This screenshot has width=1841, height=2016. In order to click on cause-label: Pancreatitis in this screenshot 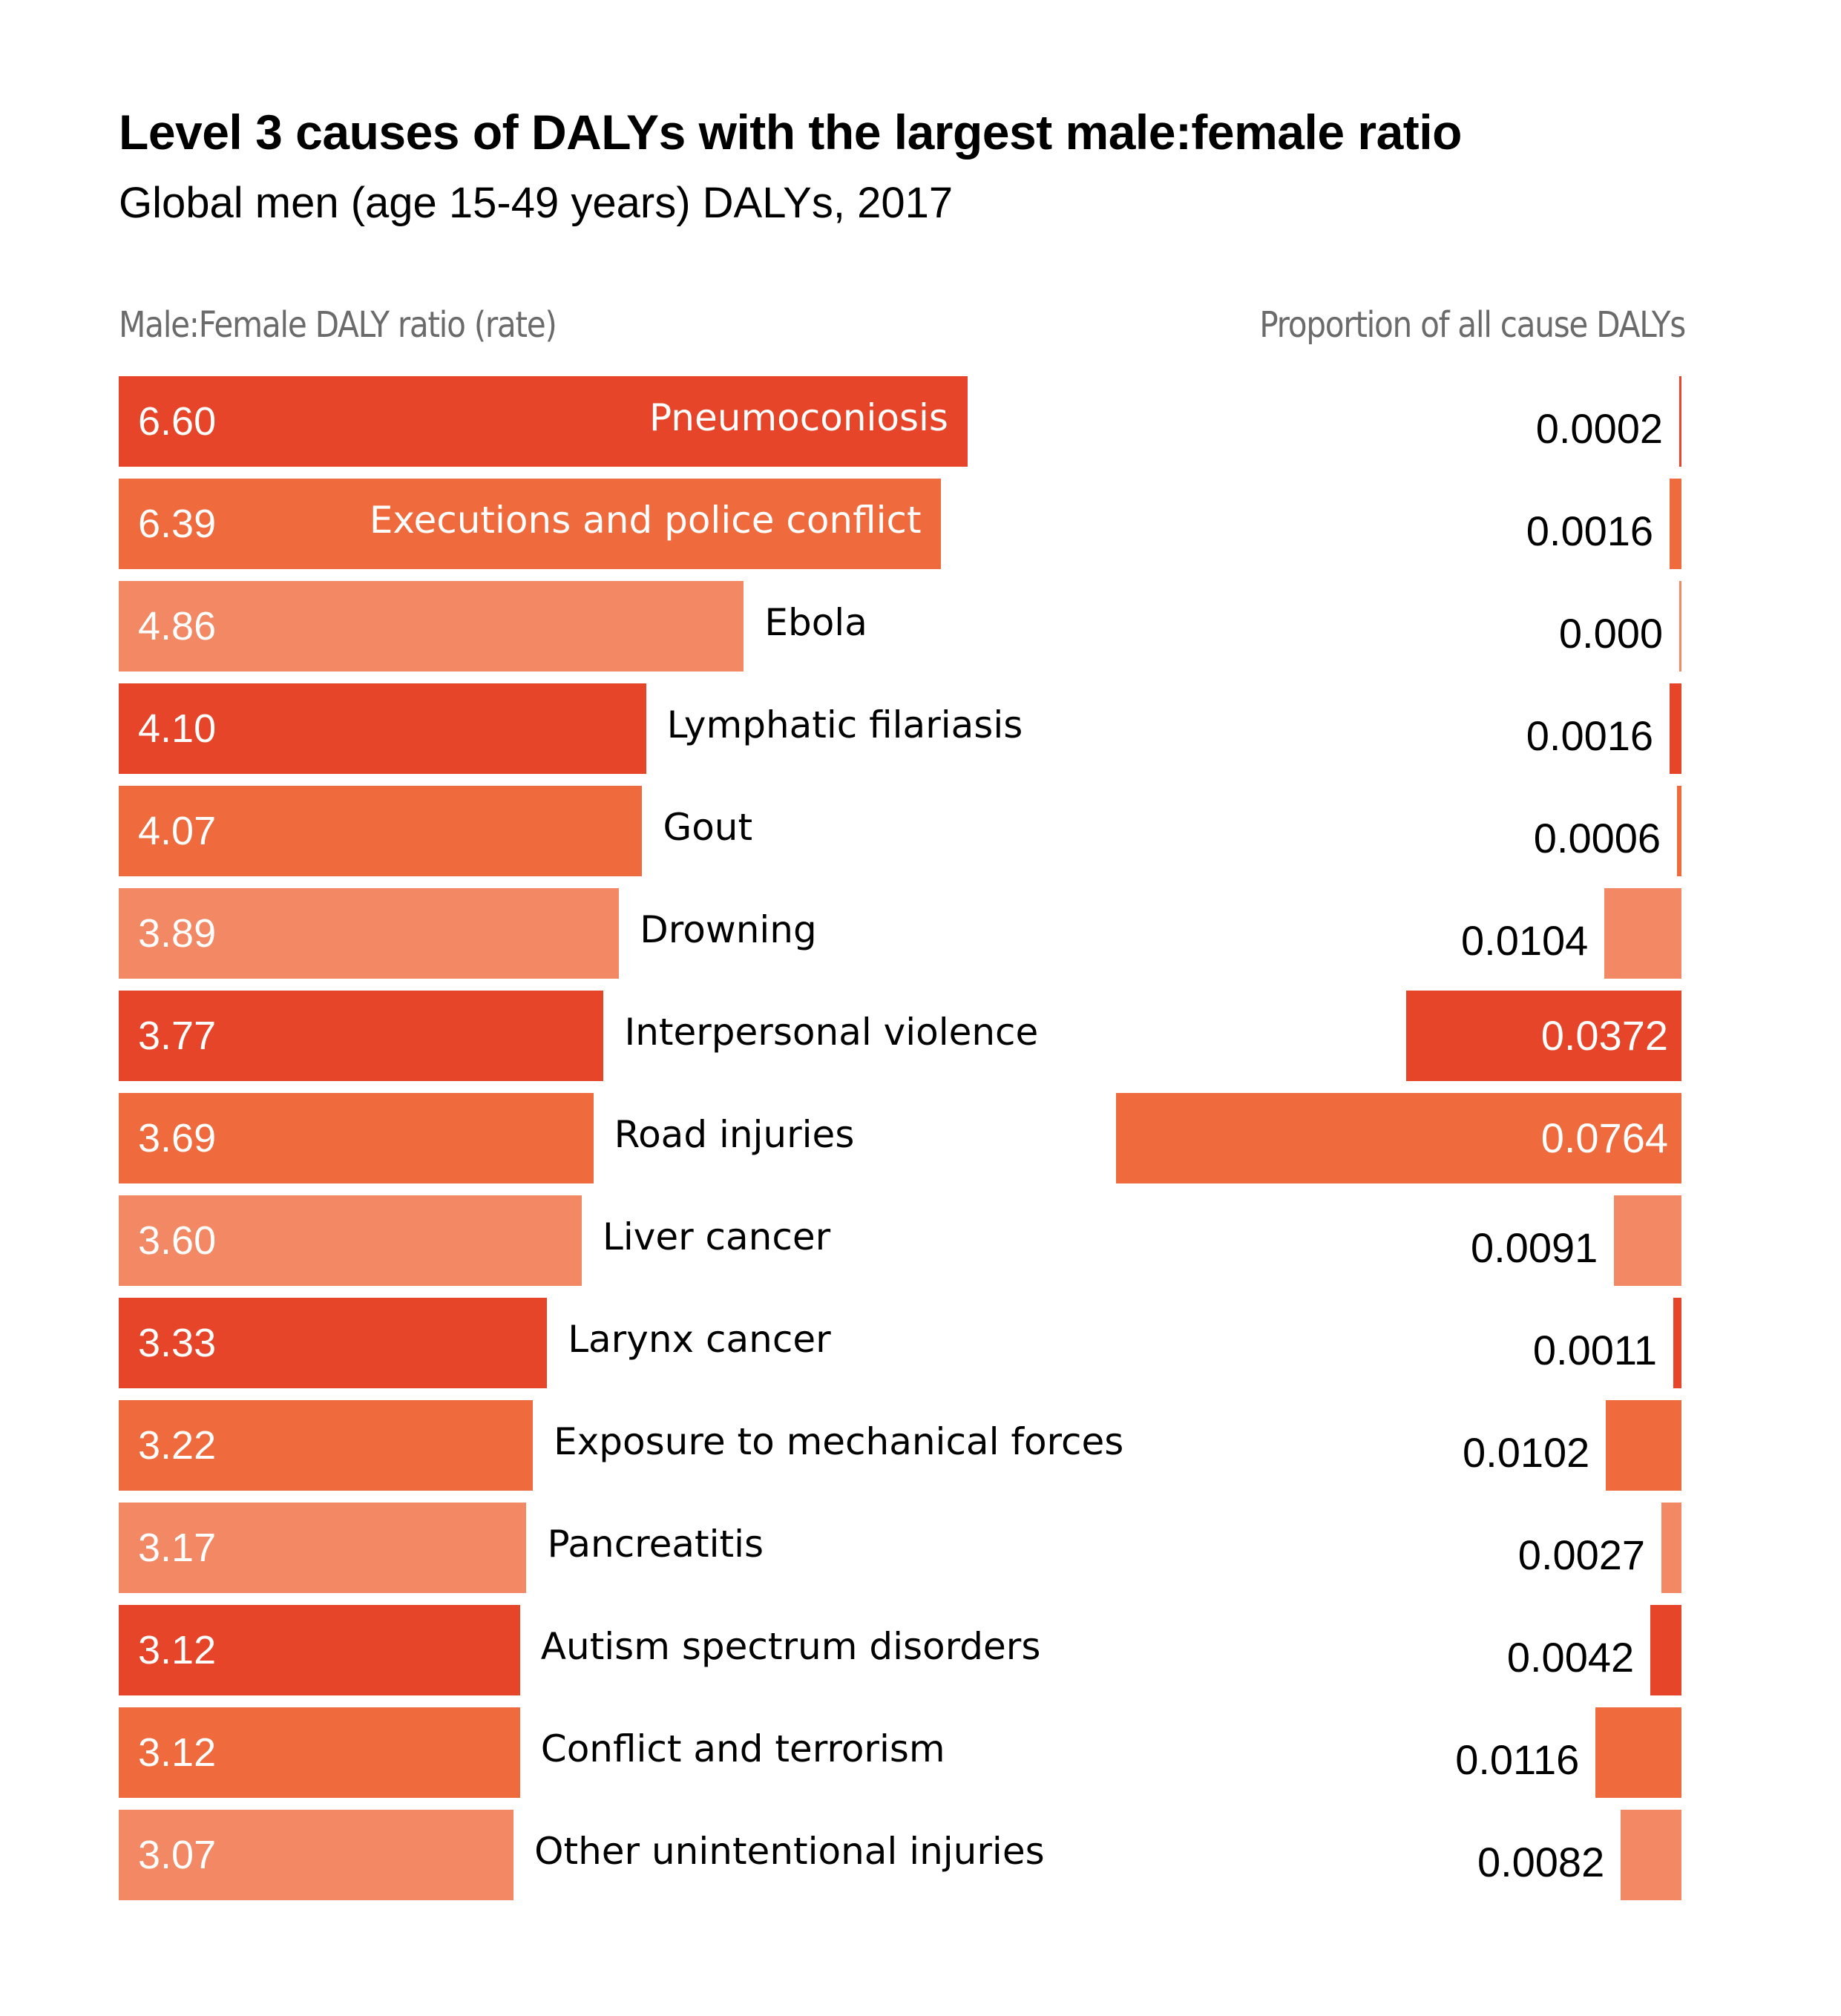, I will do `click(655, 1544)`.